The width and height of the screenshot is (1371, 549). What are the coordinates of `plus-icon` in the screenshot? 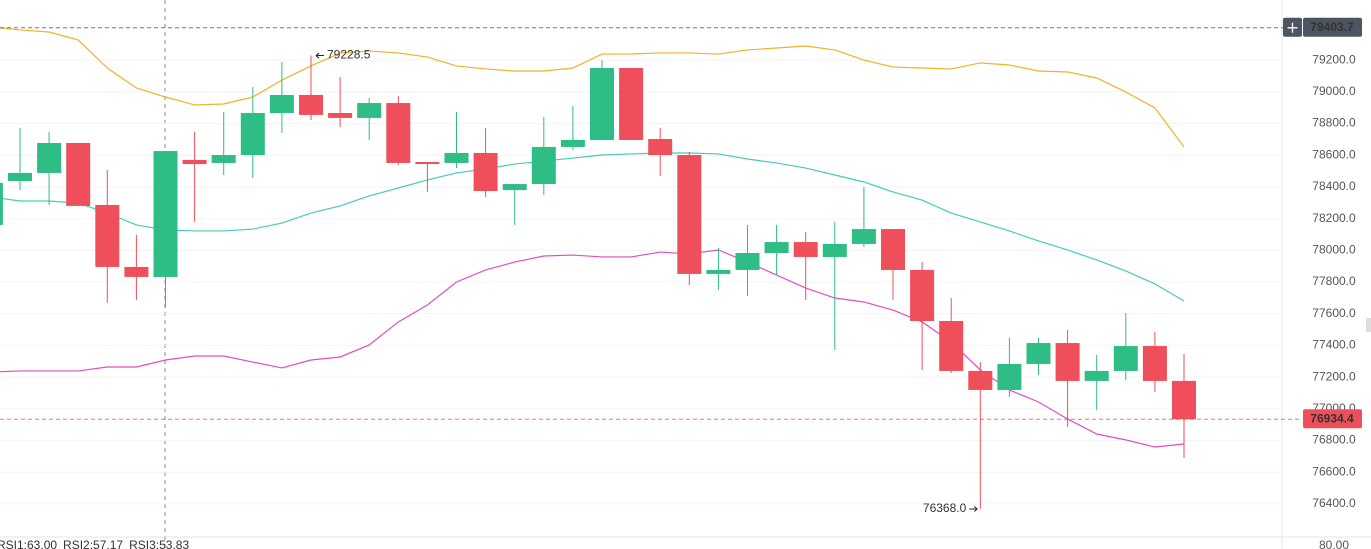 It's located at (1292, 27).